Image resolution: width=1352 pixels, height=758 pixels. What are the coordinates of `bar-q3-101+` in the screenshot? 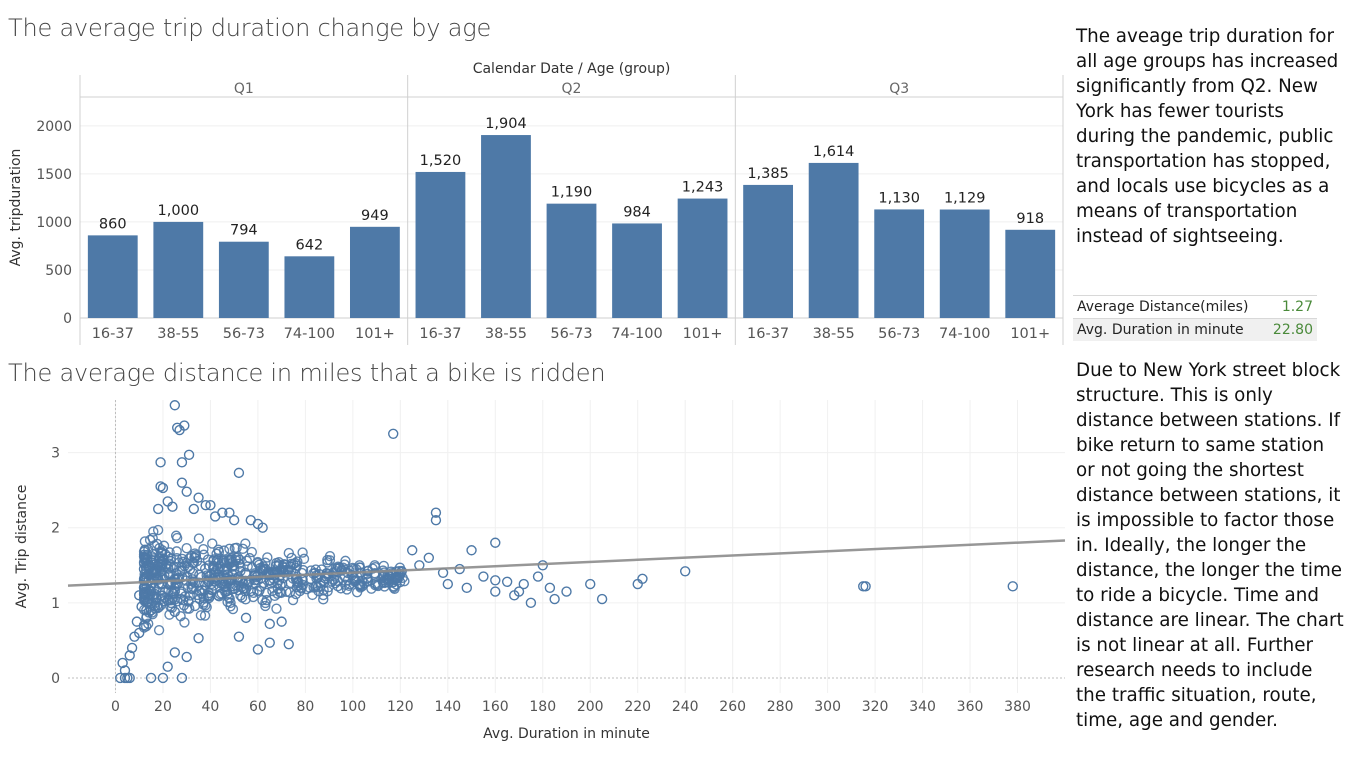 It's located at (1030, 273).